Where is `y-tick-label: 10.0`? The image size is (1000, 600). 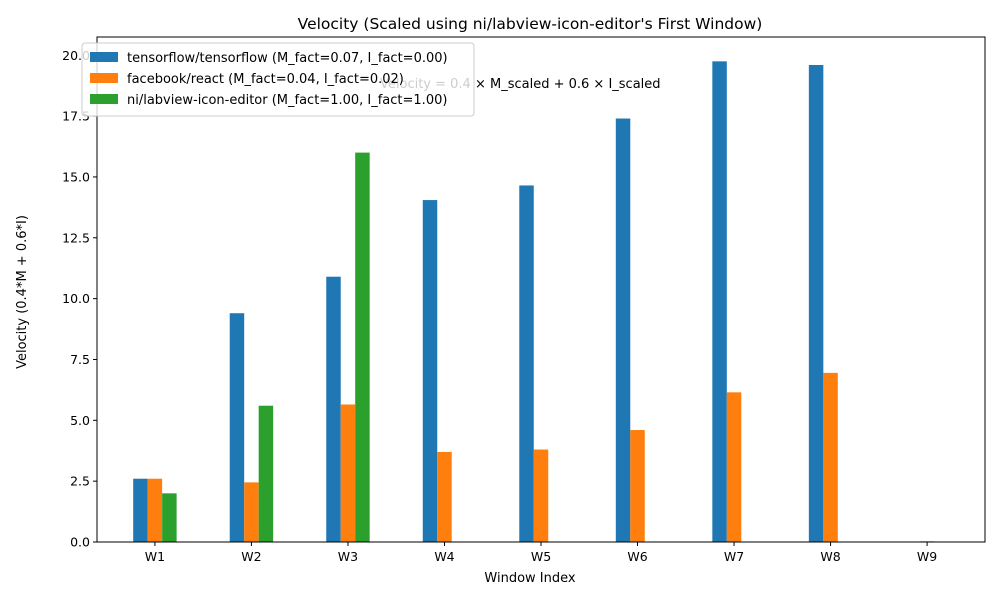 y-tick-label: 10.0 is located at coordinates (76, 298).